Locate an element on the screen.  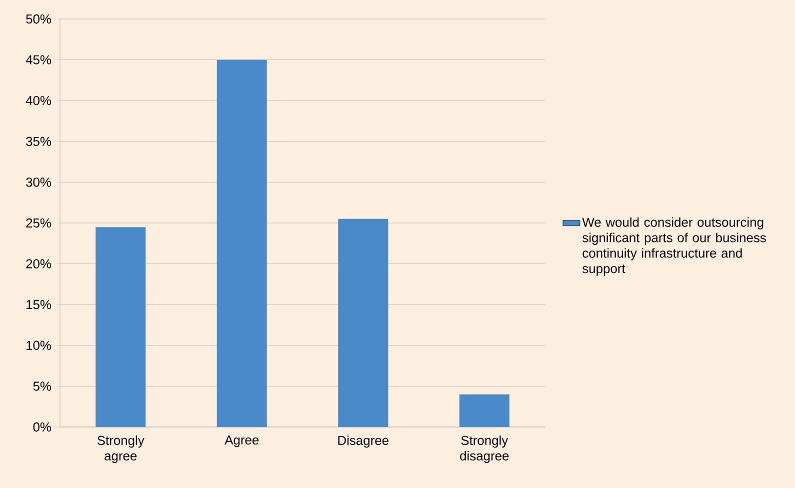
x-tick-label: Strongly agree is located at coordinates (120, 450).